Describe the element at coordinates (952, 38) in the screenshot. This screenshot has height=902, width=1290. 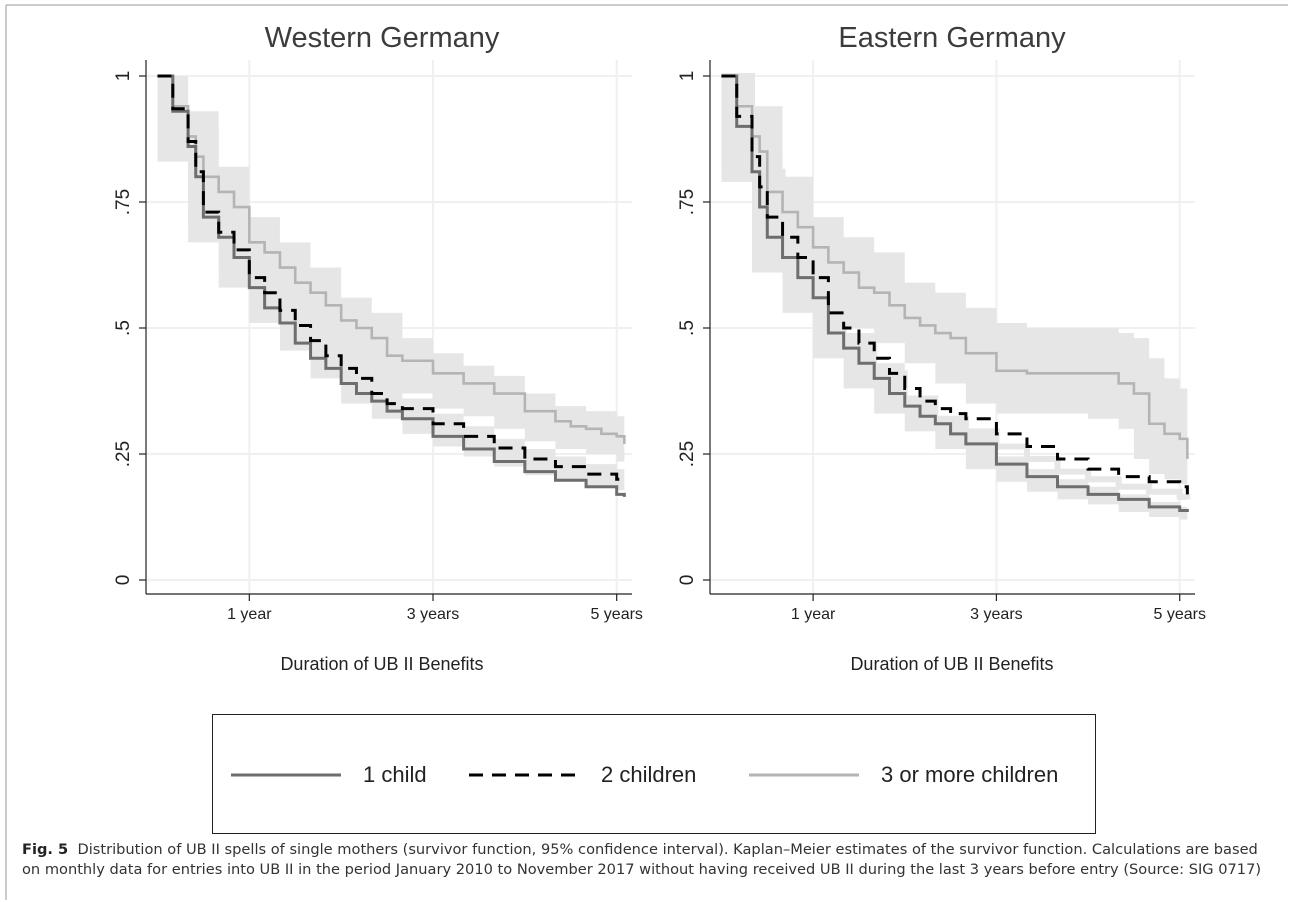
I see `panel-title-eastern: Eastern Germany` at that location.